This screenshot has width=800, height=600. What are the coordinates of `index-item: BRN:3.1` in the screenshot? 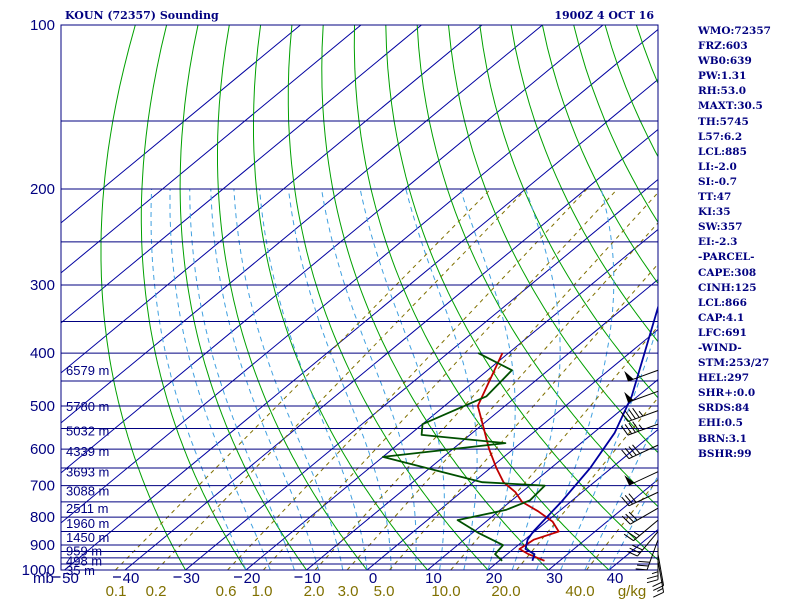 It's located at (722, 438).